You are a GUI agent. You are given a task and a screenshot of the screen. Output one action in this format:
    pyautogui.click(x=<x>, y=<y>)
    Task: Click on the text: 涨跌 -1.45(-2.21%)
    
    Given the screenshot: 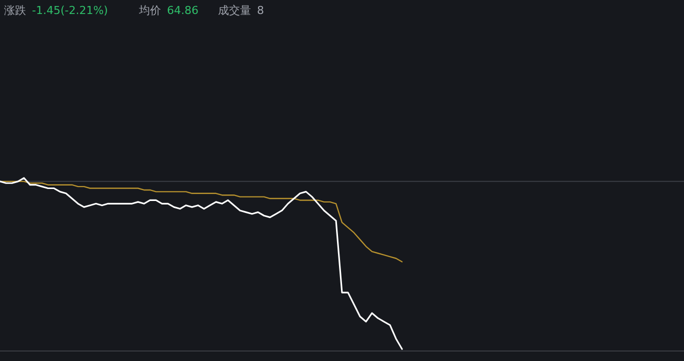 What is the action you would take?
    pyautogui.click(x=56, y=10)
    